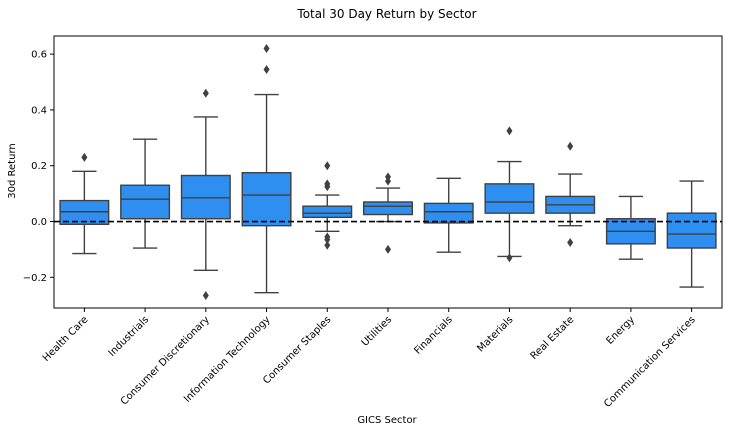  What do you see at coordinates (433, 335) in the screenshot?
I see `x-tick-label: Financials` at bounding box center [433, 335].